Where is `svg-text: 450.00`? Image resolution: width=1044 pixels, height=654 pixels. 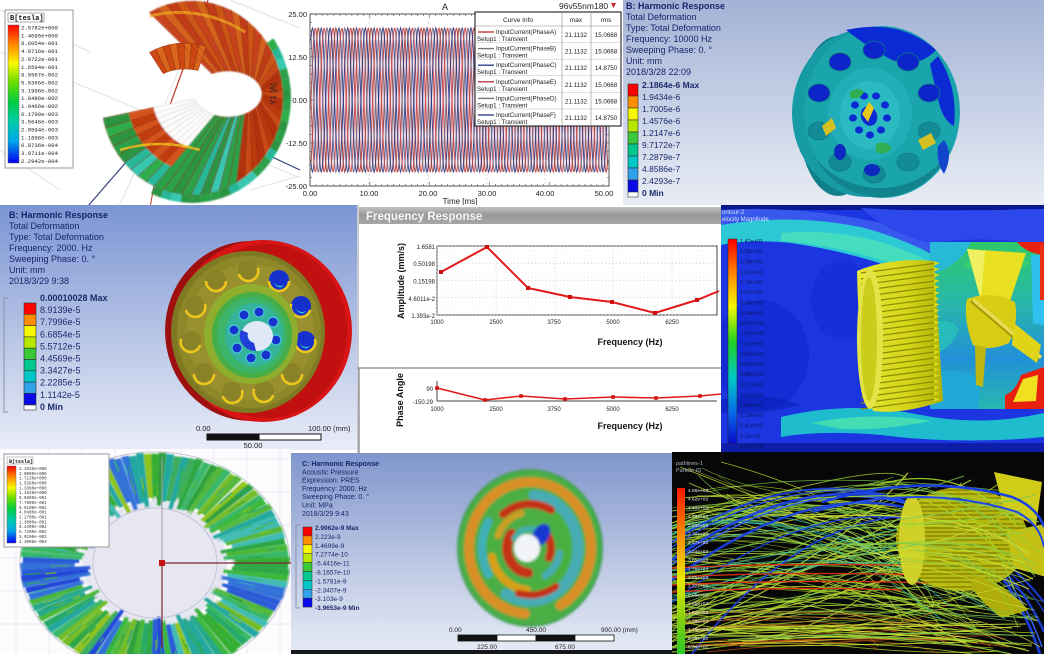
svg-text: 450.00 is located at coordinates (536, 630).